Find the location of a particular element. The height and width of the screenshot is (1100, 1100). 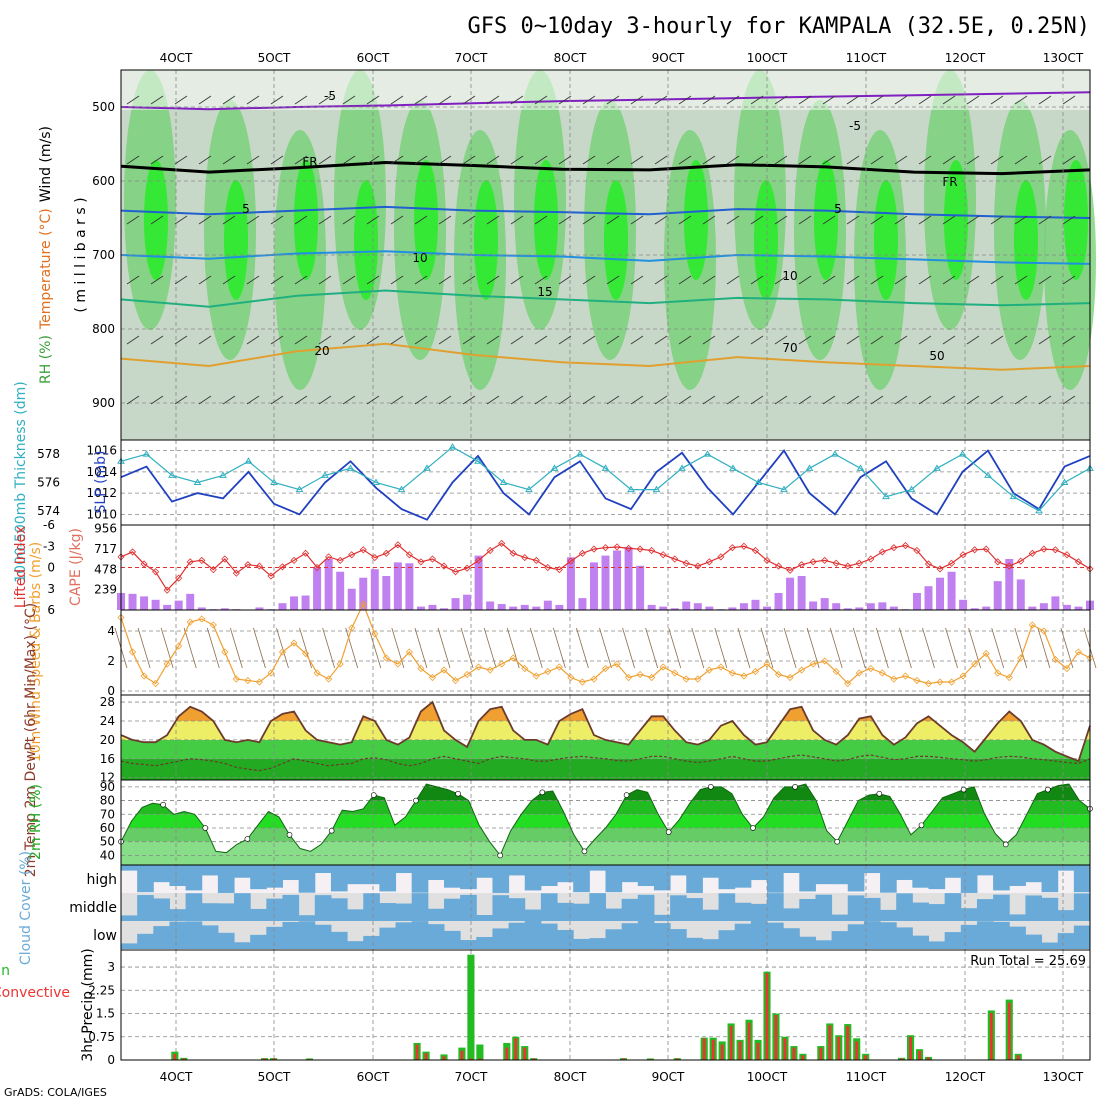

precip-tick: 2.25 is located at coordinates (101, 990).